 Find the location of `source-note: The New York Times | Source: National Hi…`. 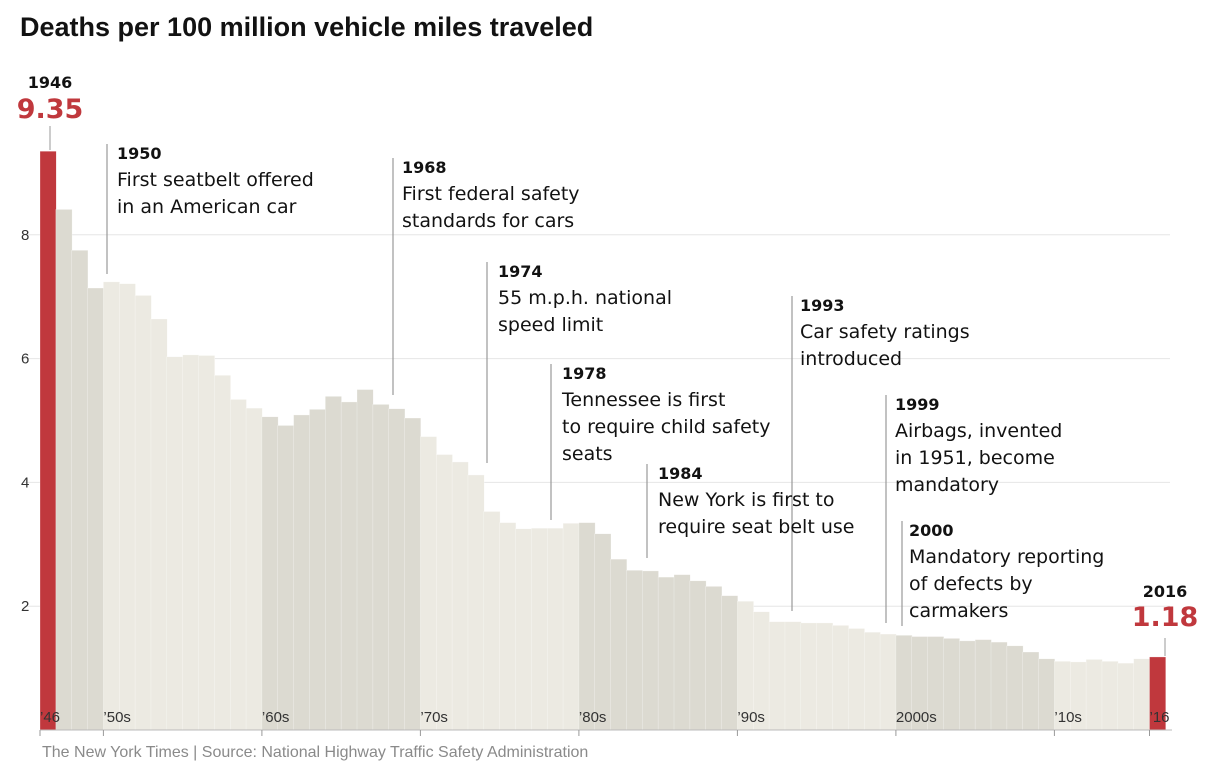

source-note: The New York Times | Source: National Hi… is located at coordinates (315, 752).